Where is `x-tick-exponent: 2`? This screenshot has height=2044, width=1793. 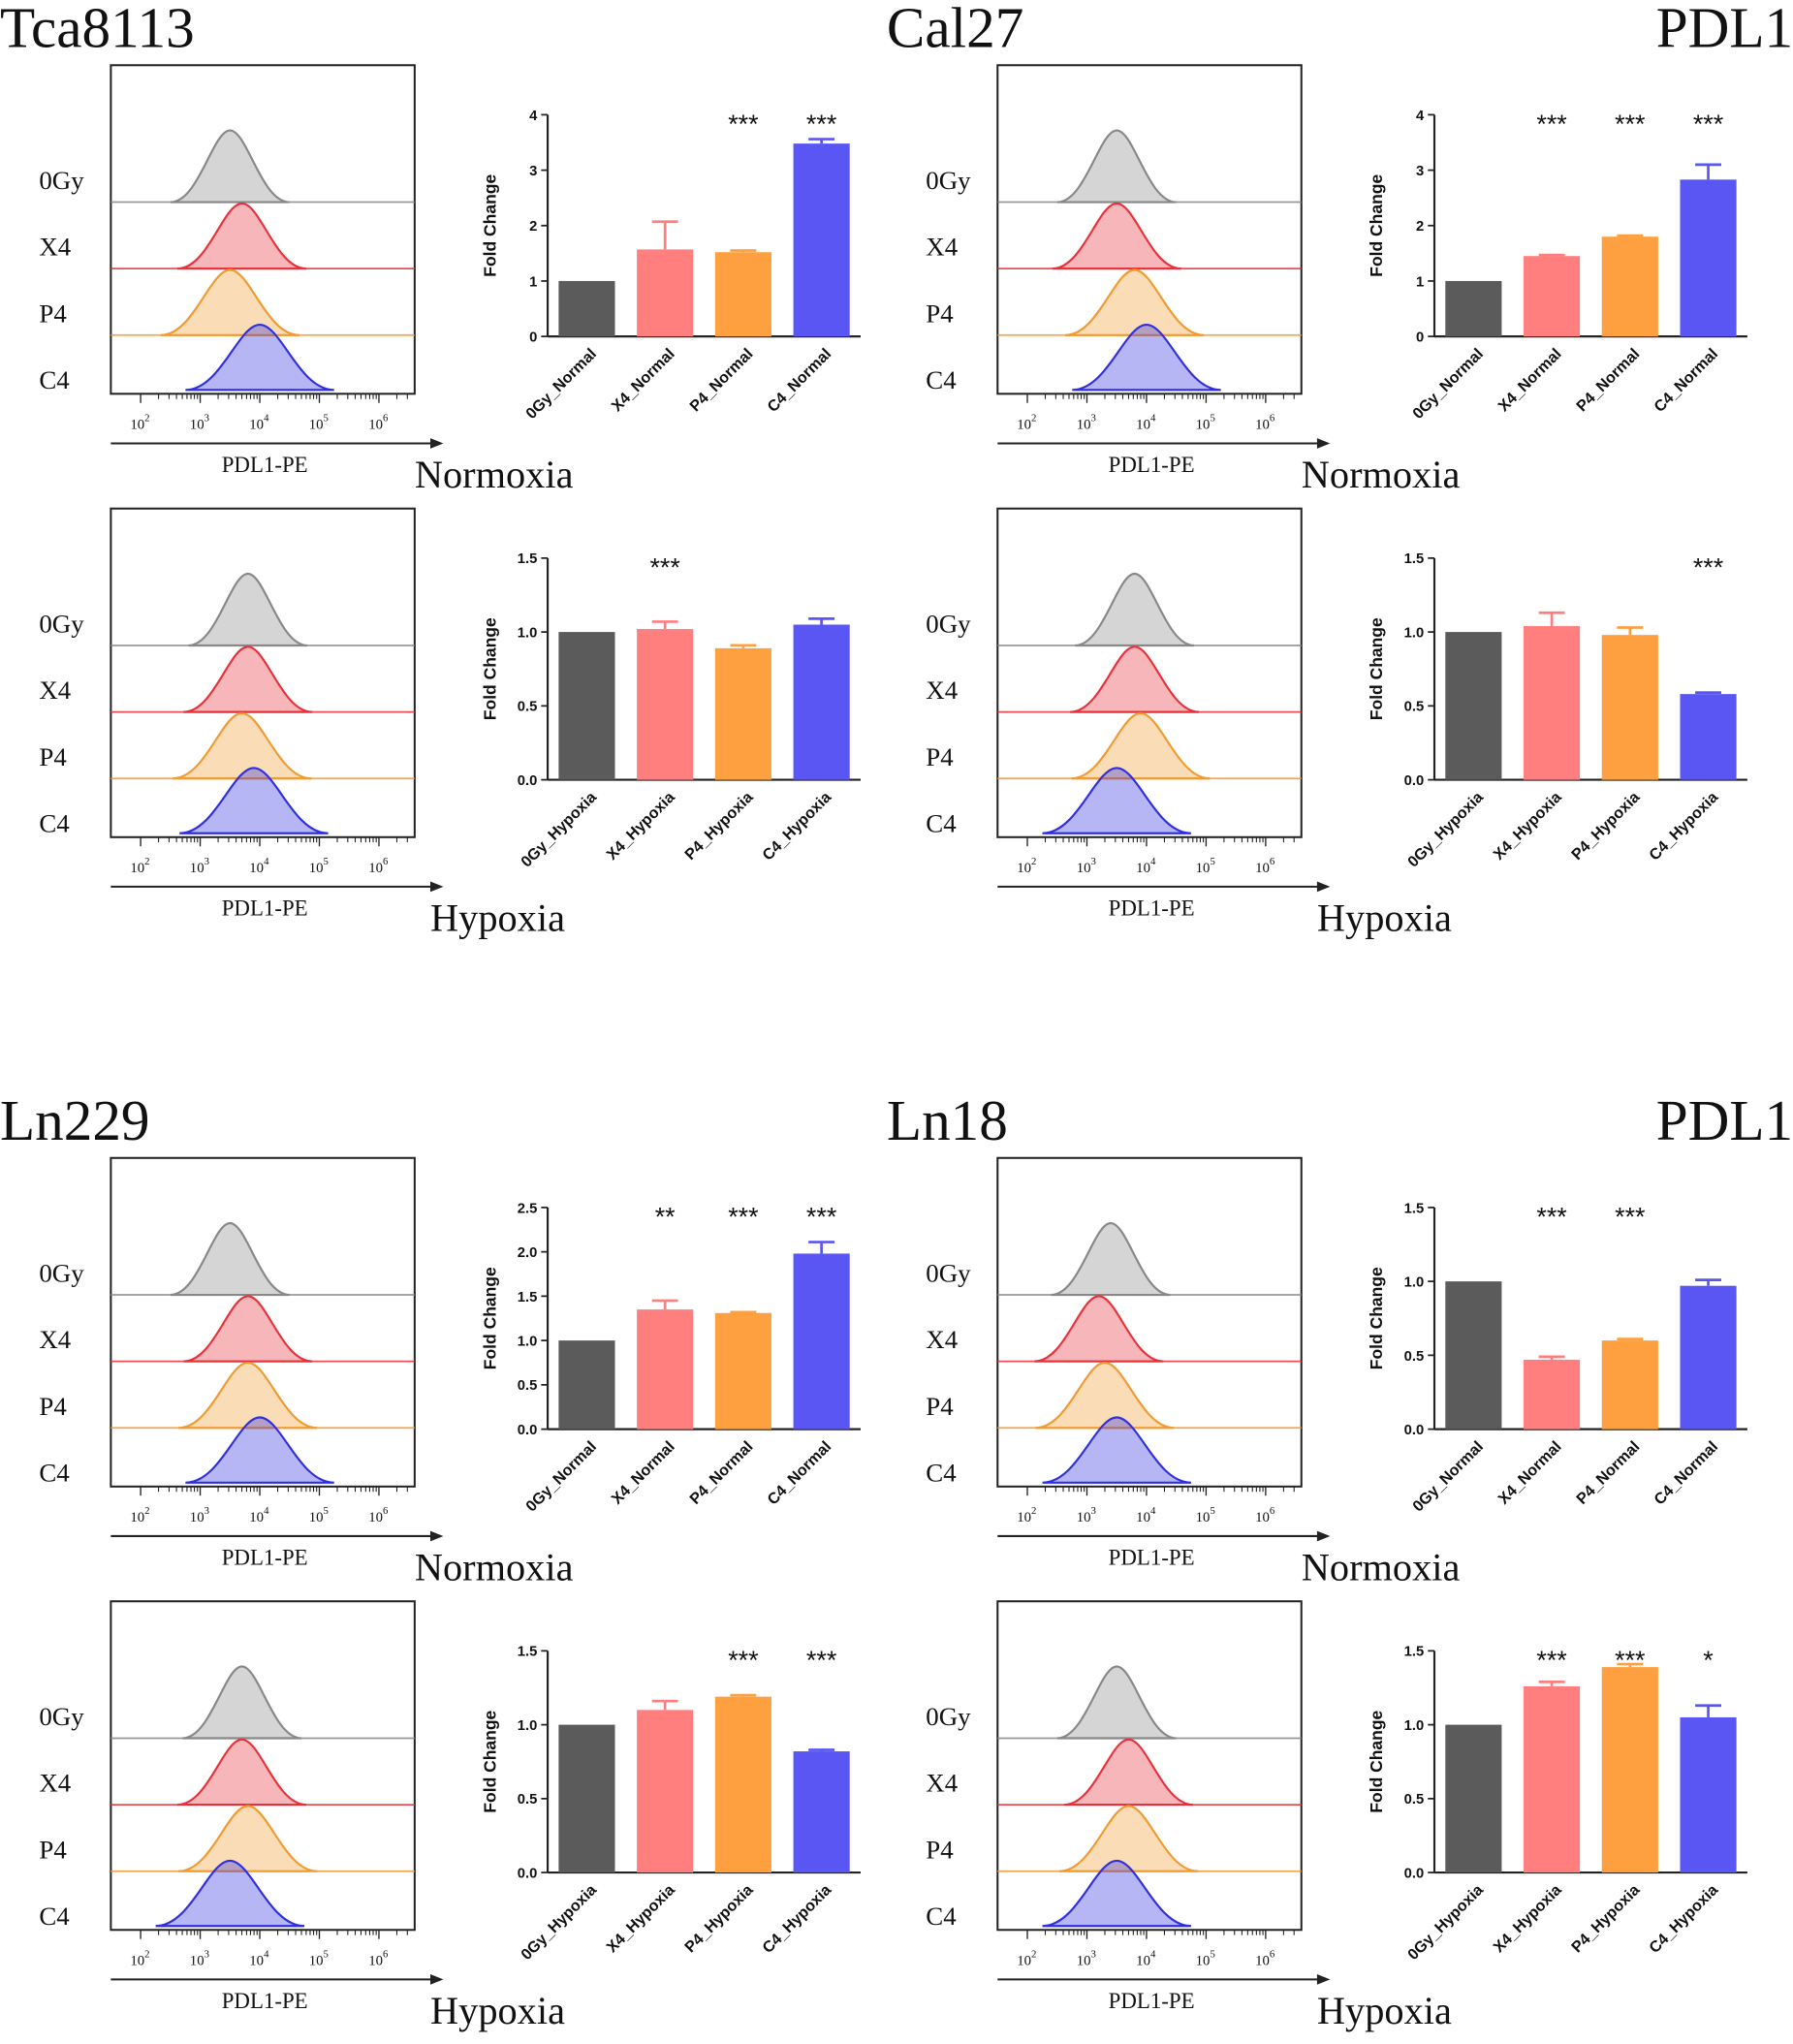
x-tick-exponent: 2 is located at coordinates (1034, 419).